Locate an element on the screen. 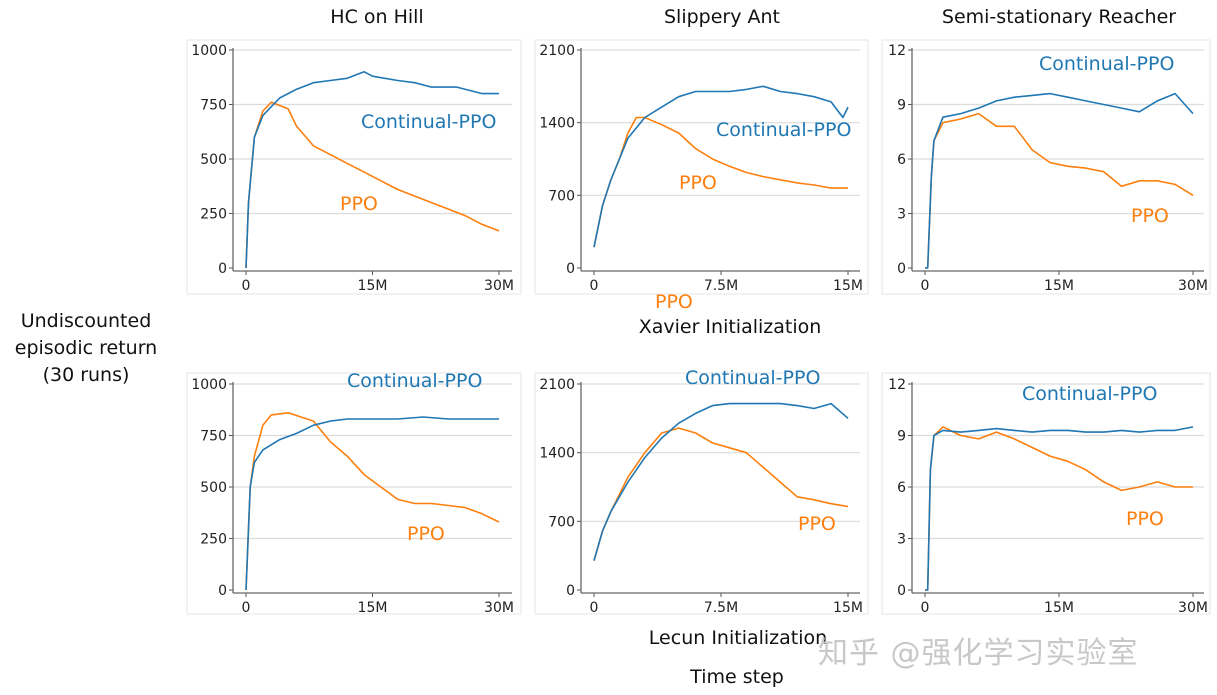 This screenshot has width=1217, height=695. title-slippery-ant: Slippery Ant is located at coordinates (722, 17).